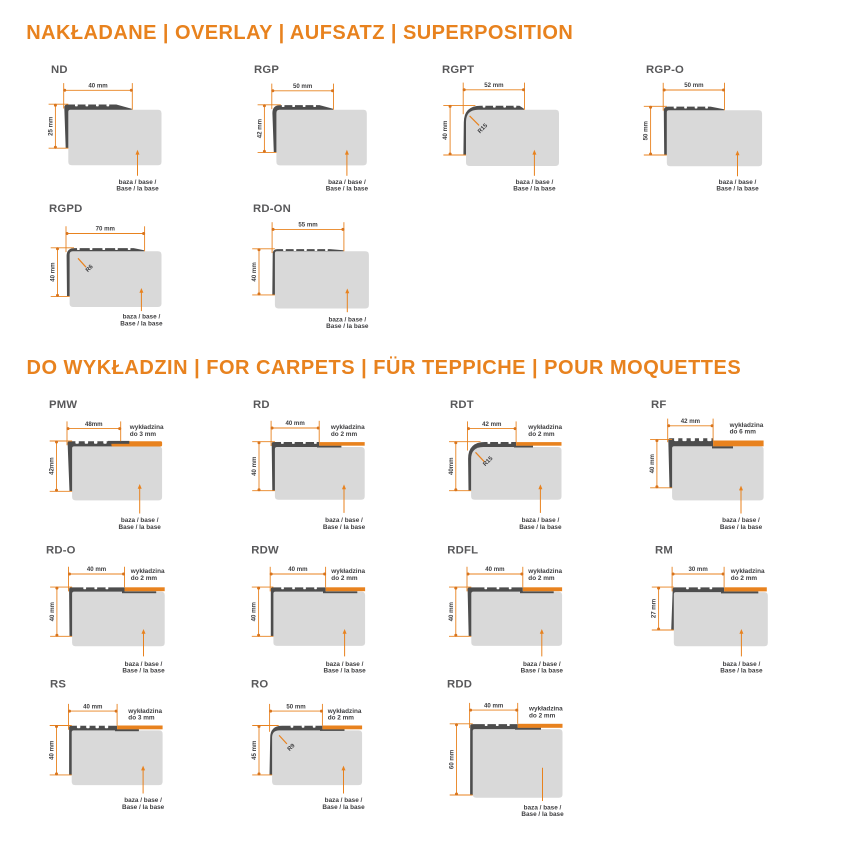 The width and height of the screenshot is (852, 852). Describe the element at coordinates (59, 70) in the screenshot. I see `svg-text: ND` at that location.